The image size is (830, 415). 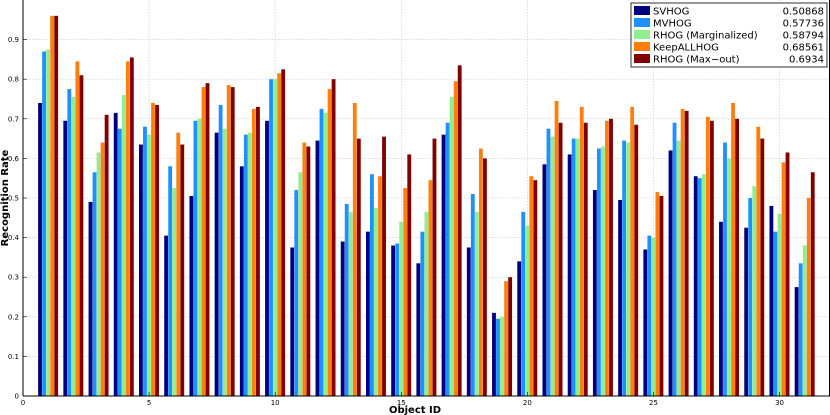 I want to click on legend-series-name: RHOG (Max−out), so click(x=696, y=60).